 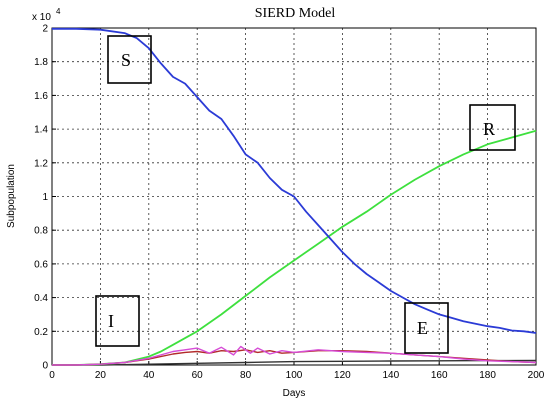 What do you see at coordinates (45, 29) in the screenshot?
I see `y-tick-label: 2` at bounding box center [45, 29].